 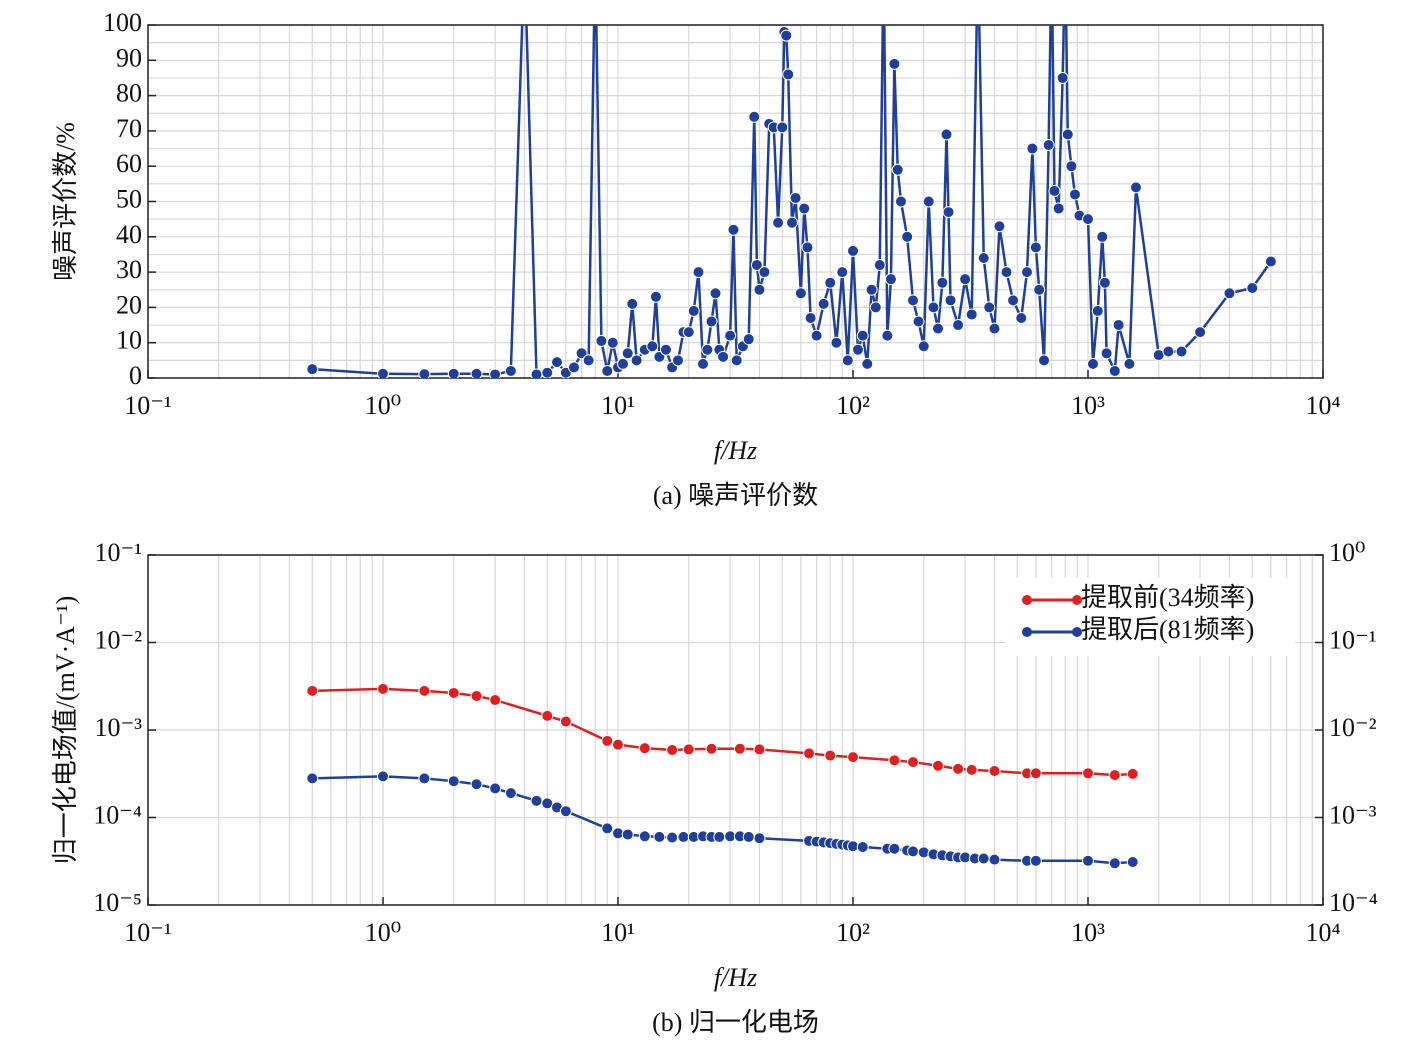 I want to click on y2-tick-label: 10⁻⁴, so click(x=1353, y=902).